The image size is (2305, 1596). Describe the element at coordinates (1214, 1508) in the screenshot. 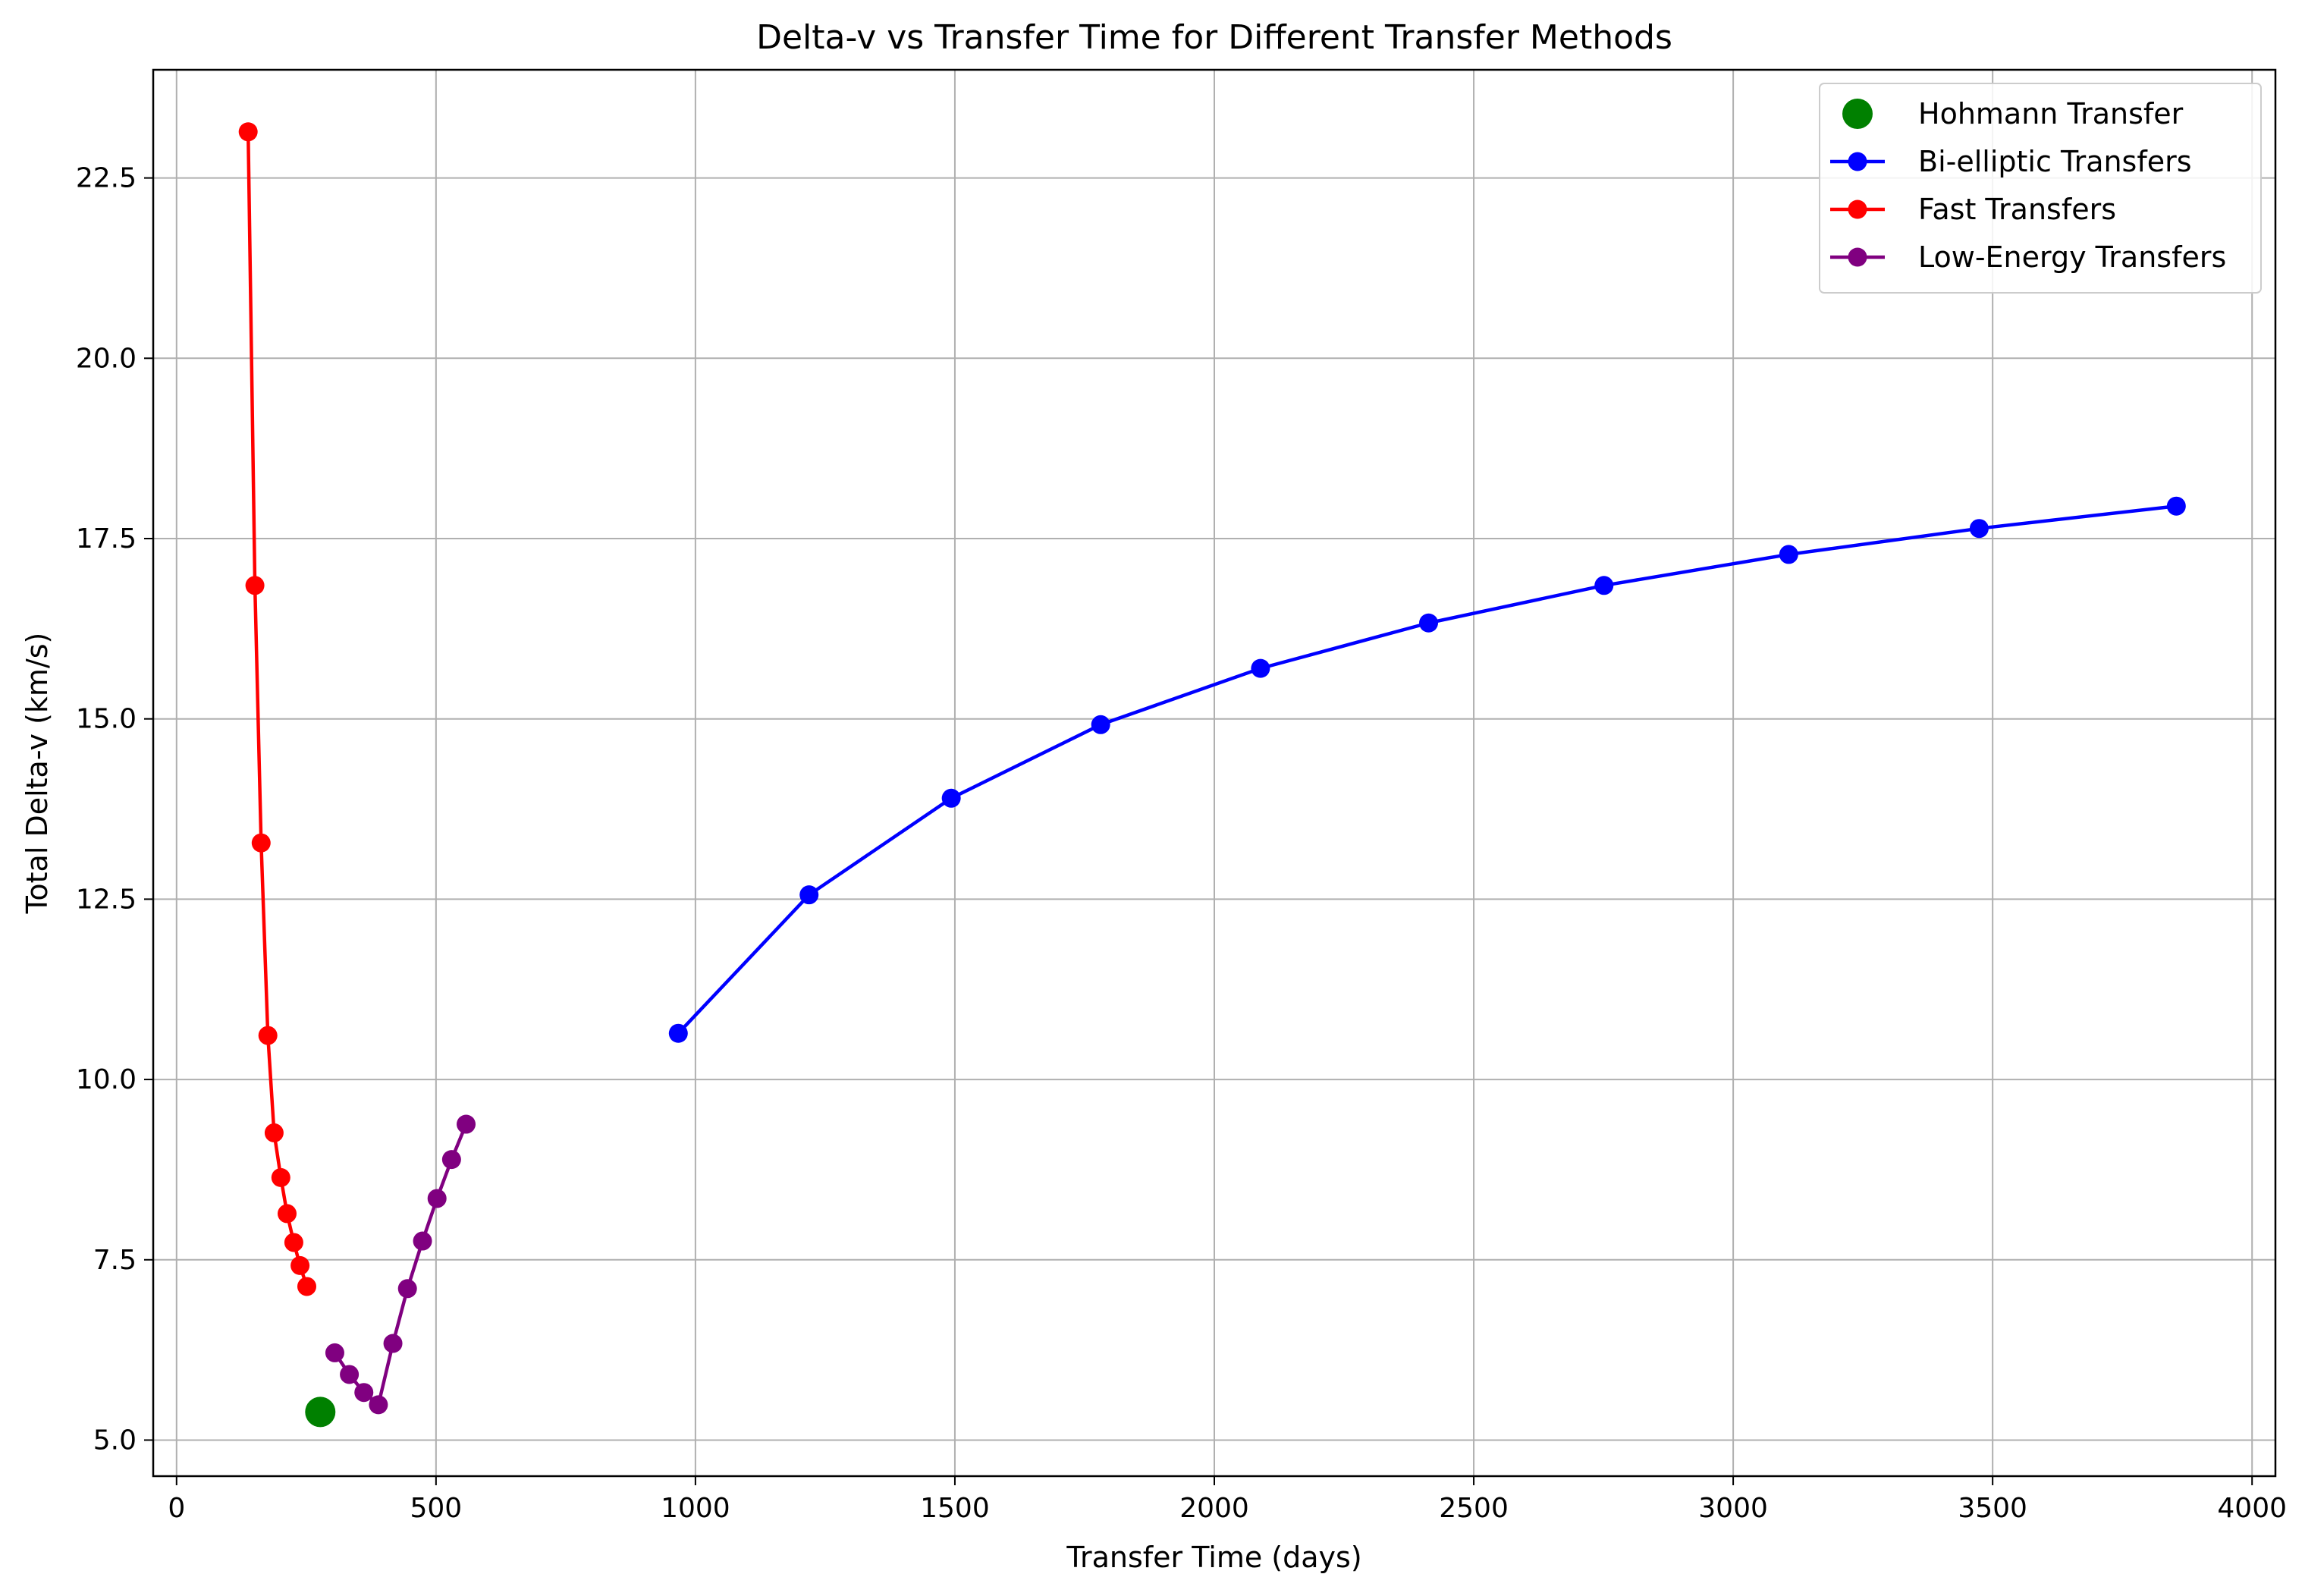

I see `x-tick-label: 2000` at that location.